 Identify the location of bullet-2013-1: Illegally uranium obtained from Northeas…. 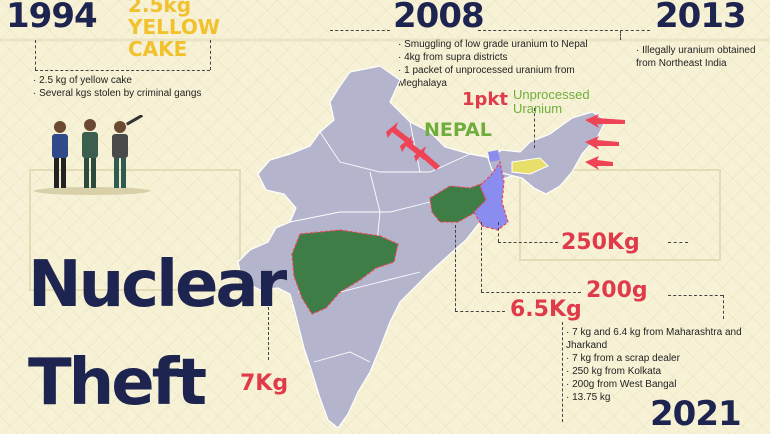
(698, 57).